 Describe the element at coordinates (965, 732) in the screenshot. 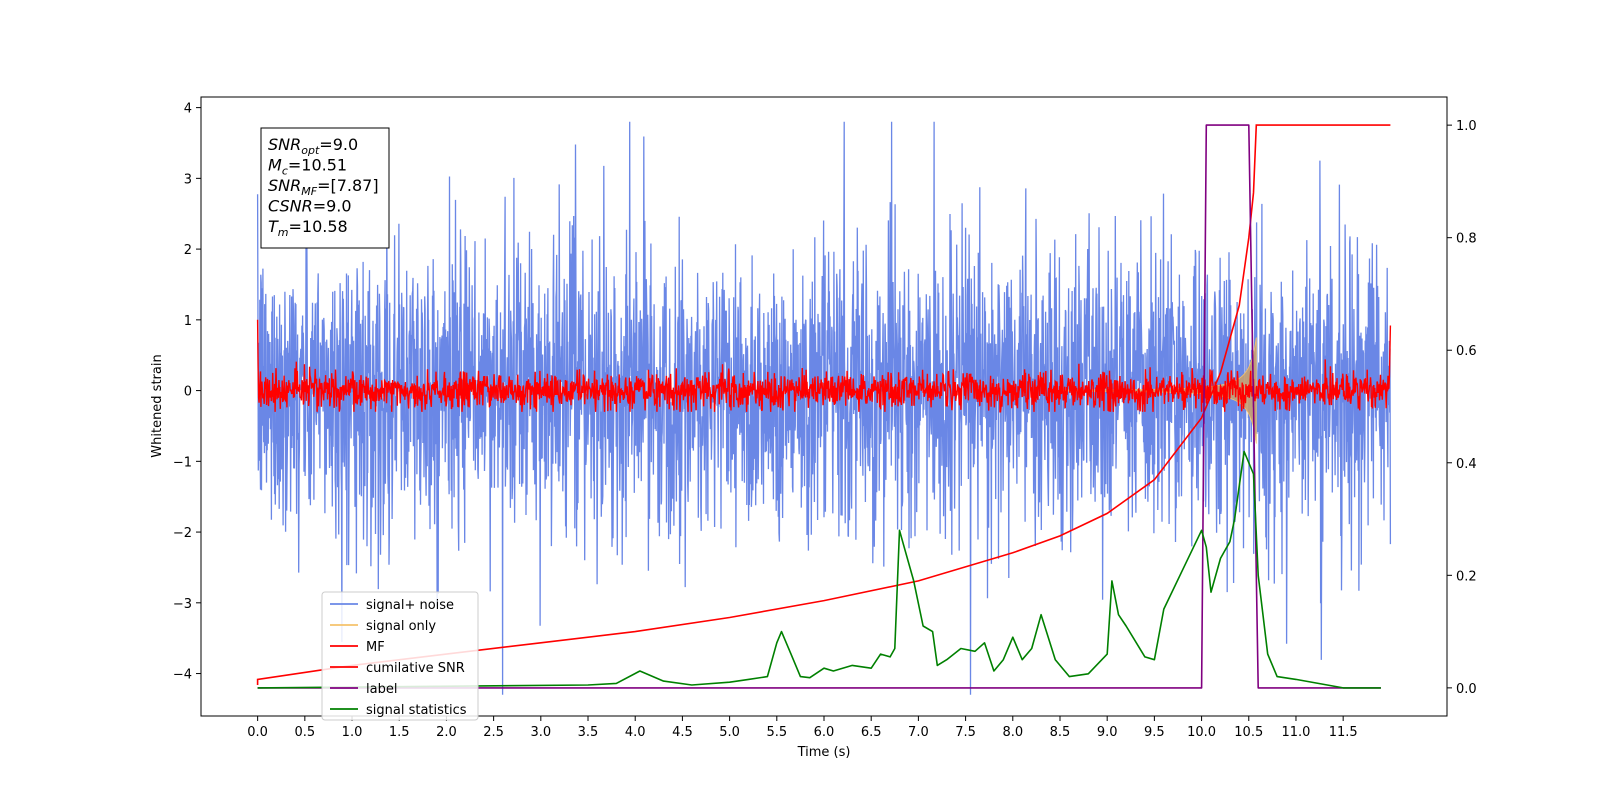

I see `x-tick-label: 7.5` at that location.